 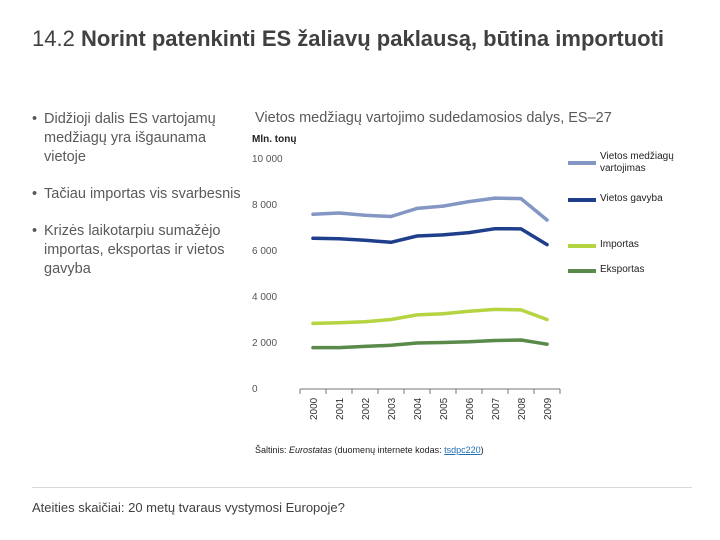 What do you see at coordinates (482, 450) in the screenshot?
I see `source-suffix: )` at bounding box center [482, 450].